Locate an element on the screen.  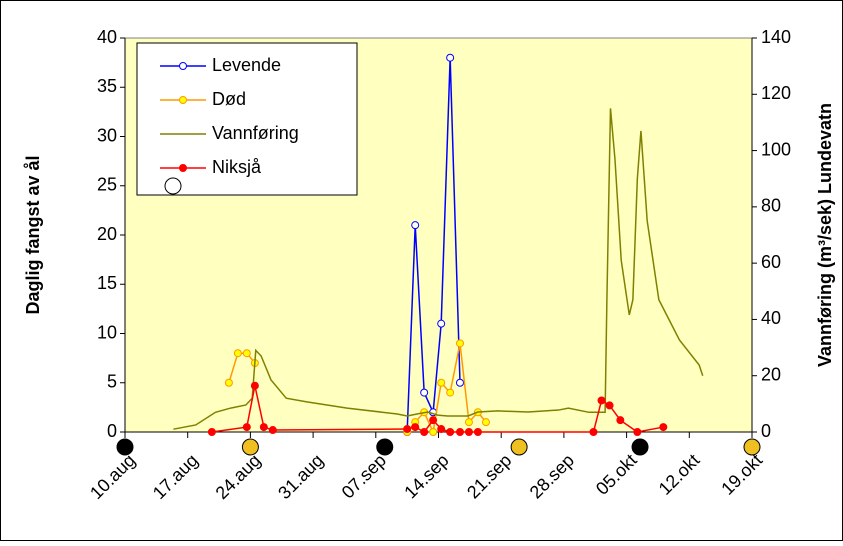
y2-tick-label: 0 is located at coordinates (766, 431).